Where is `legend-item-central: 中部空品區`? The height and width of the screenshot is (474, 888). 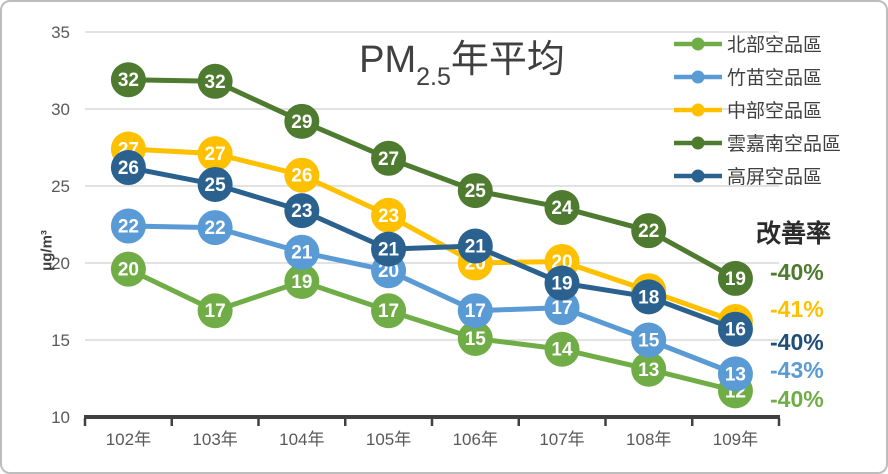
legend-item-central: 中部空品區 is located at coordinates (757, 109).